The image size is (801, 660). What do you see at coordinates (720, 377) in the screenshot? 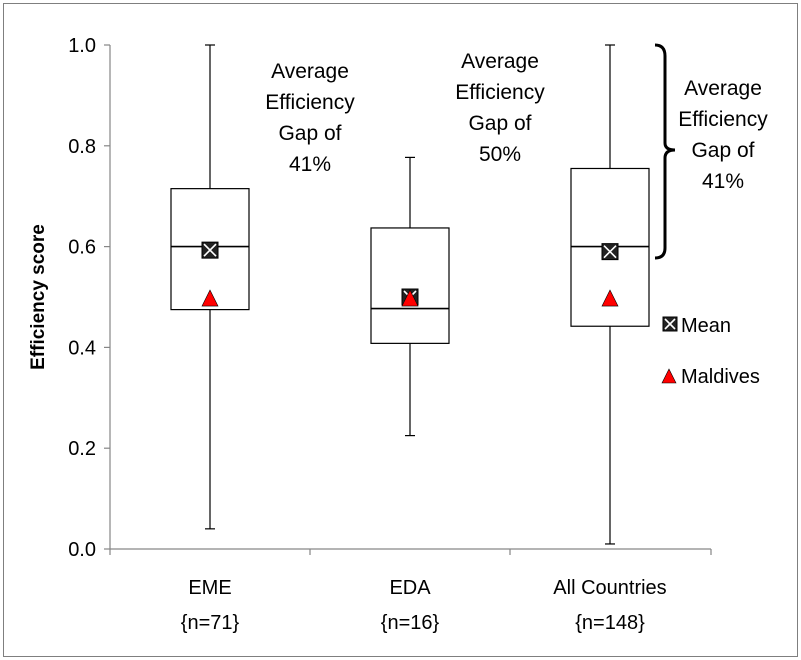
I see `legend-label-maldives: Maldives` at bounding box center [720, 377].